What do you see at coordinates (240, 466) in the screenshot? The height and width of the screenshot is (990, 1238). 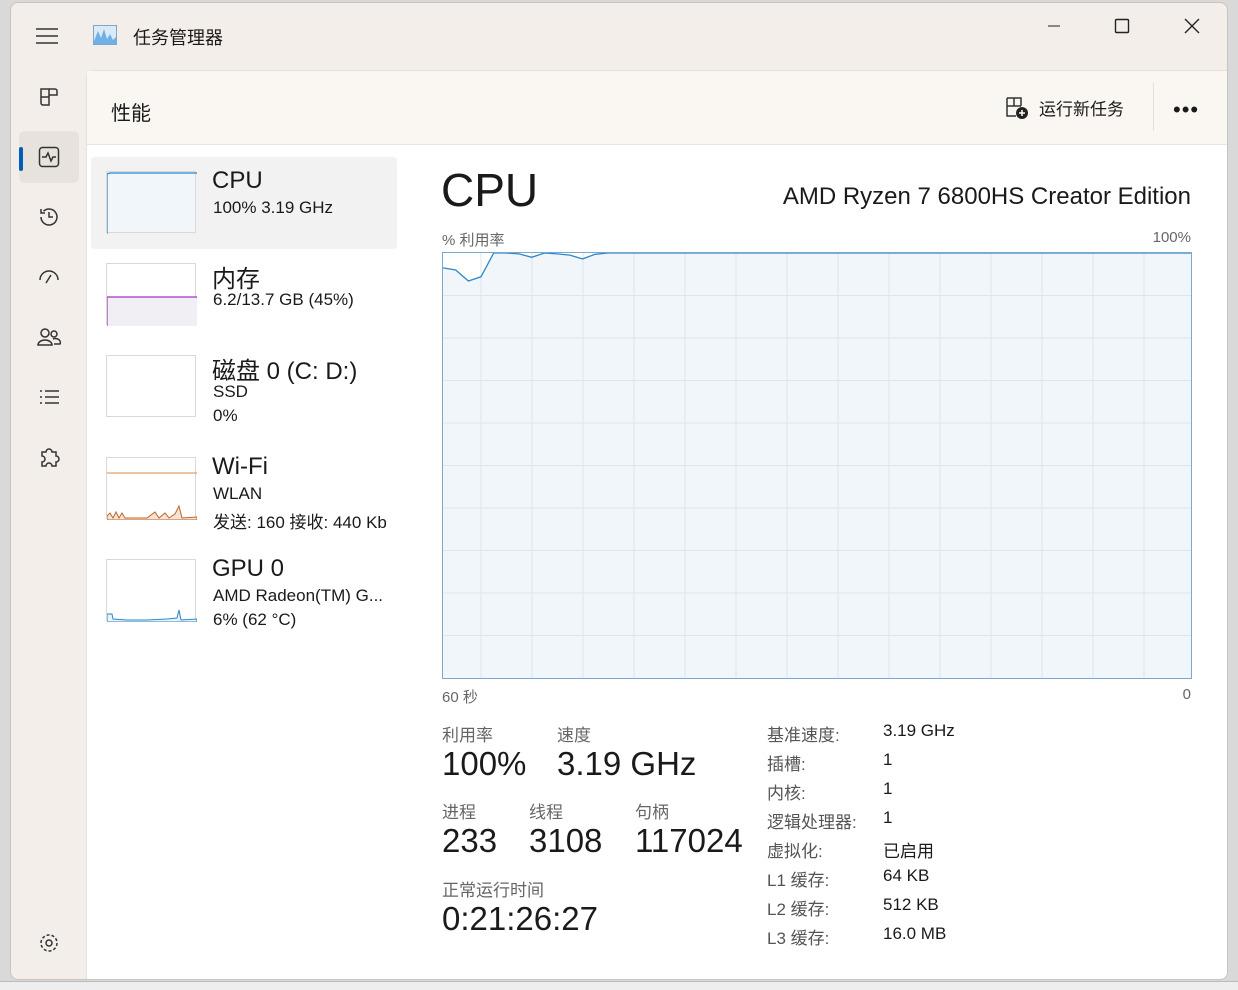 I see `device-name: Wi-Fi` at bounding box center [240, 466].